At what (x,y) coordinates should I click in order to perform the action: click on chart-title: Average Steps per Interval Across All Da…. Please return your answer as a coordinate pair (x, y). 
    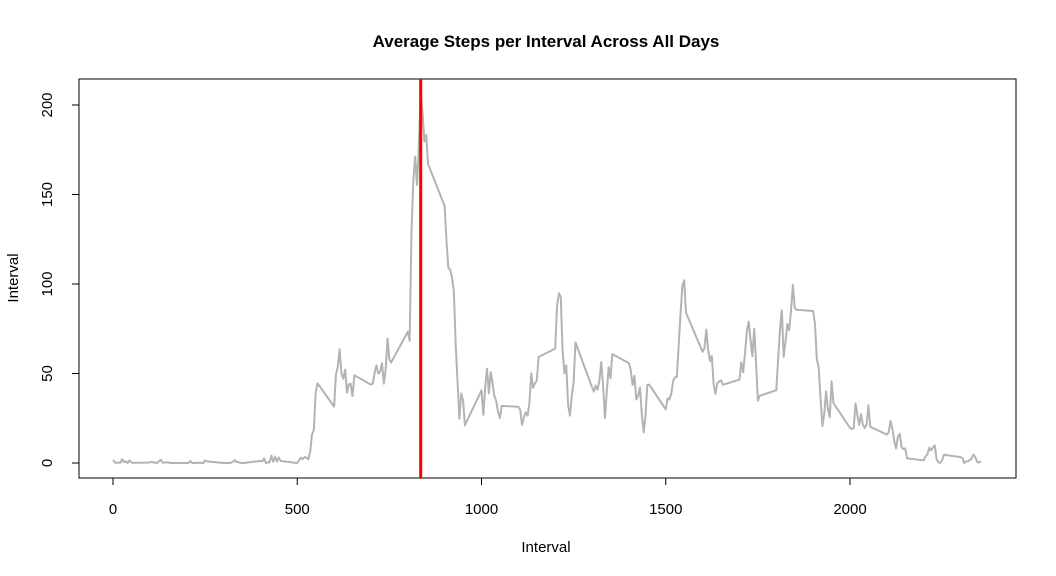
    Looking at the image, I should click on (546, 41).